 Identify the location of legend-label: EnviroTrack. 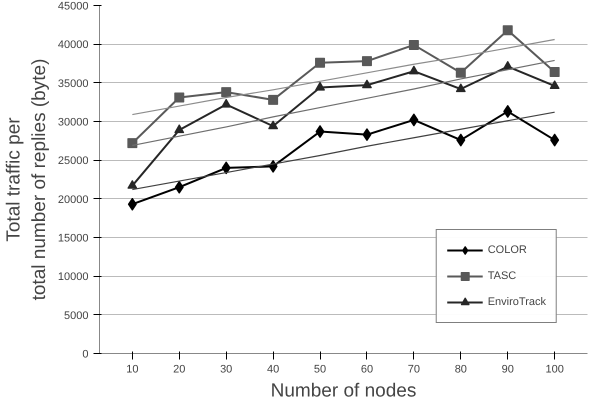
(517, 302).